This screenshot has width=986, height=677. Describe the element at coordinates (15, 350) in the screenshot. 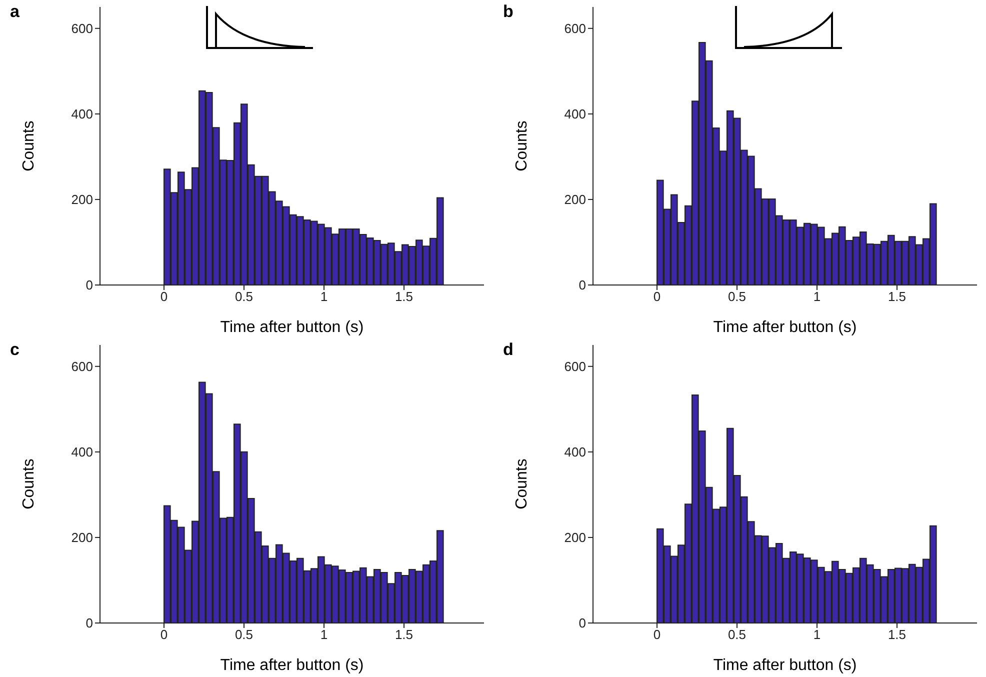

I see `chart-title: c` at that location.